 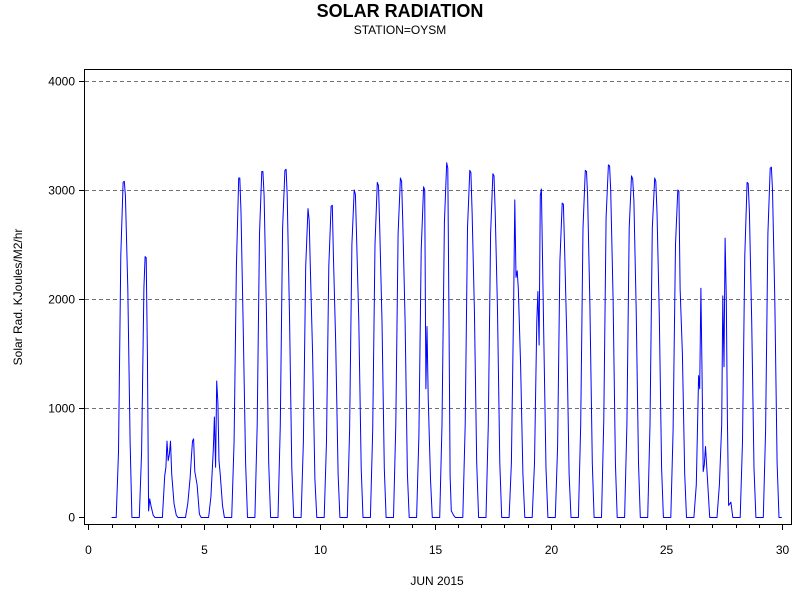 What do you see at coordinates (88, 550) in the screenshot?
I see `x-tick-label: 0` at bounding box center [88, 550].